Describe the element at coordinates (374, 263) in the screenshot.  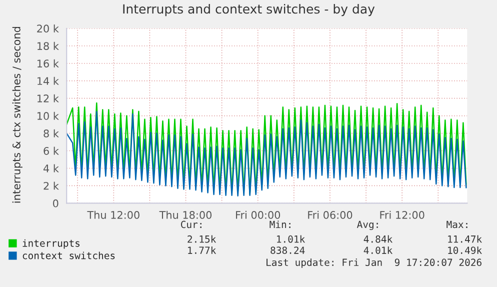
I see `text: Last update: Fri Jan 9 17:20:07 2026` at that location.